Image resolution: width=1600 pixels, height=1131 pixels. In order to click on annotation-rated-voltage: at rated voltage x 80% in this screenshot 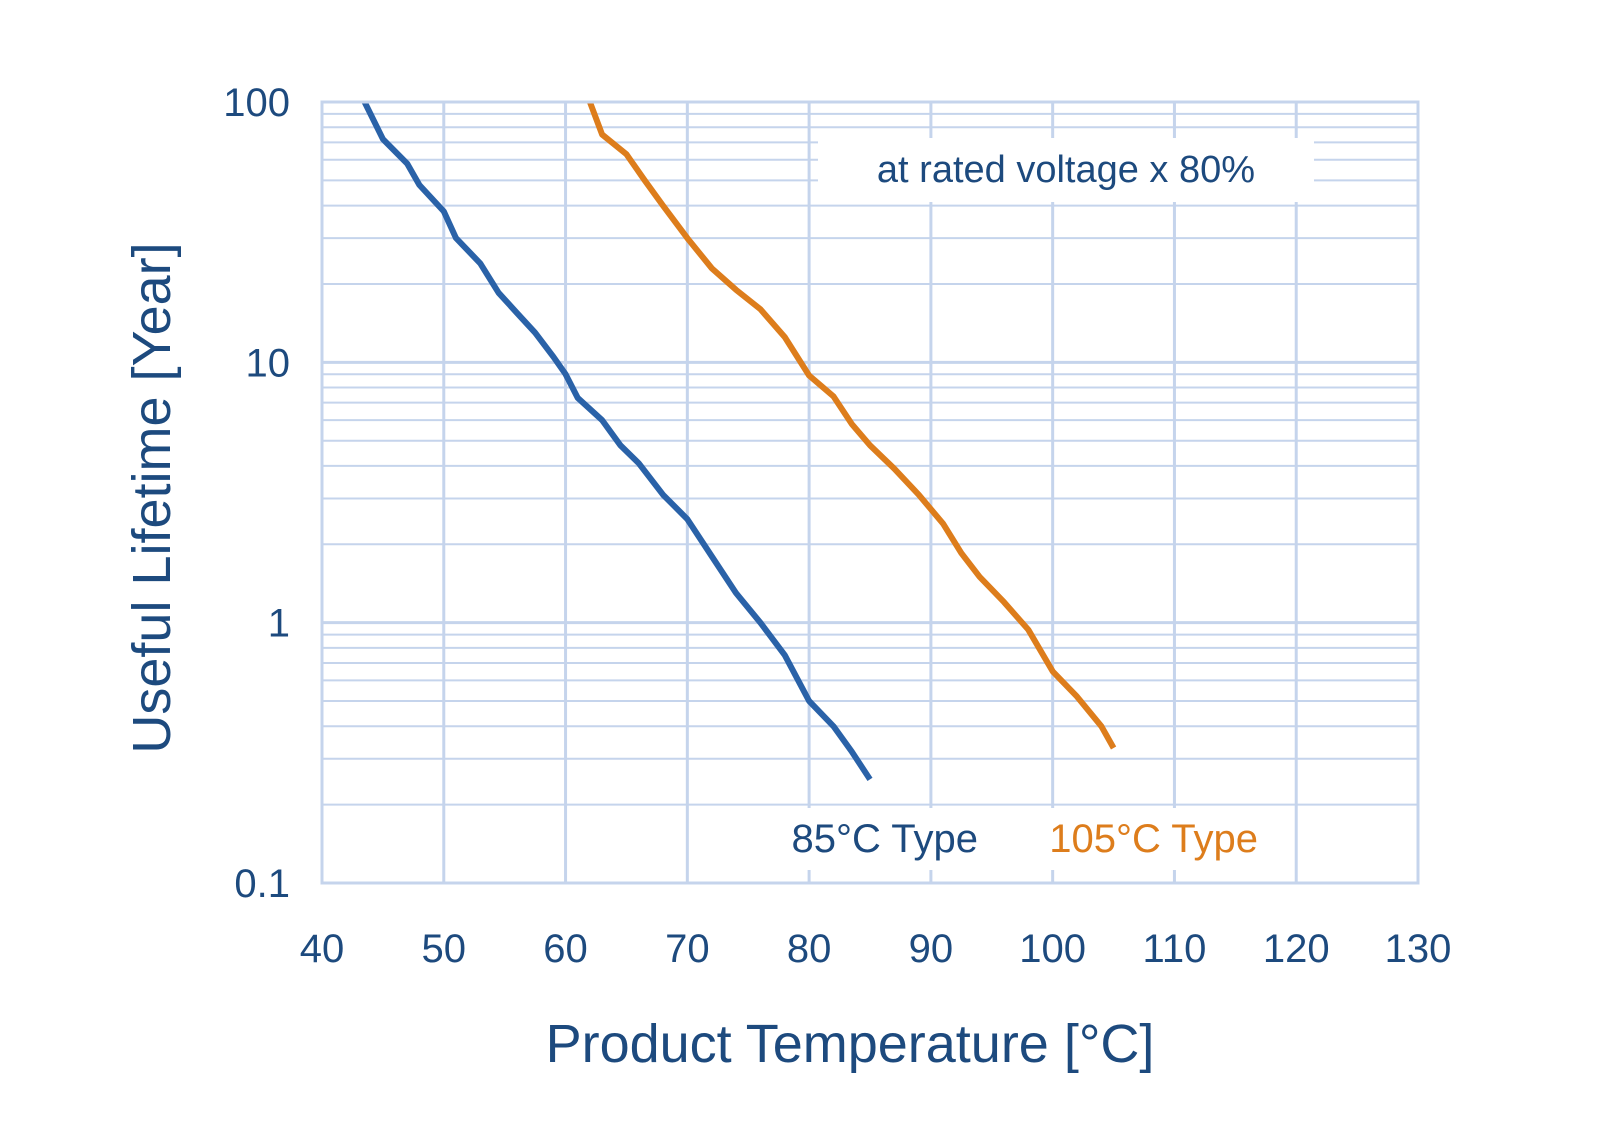, I will do `click(1066, 170)`.